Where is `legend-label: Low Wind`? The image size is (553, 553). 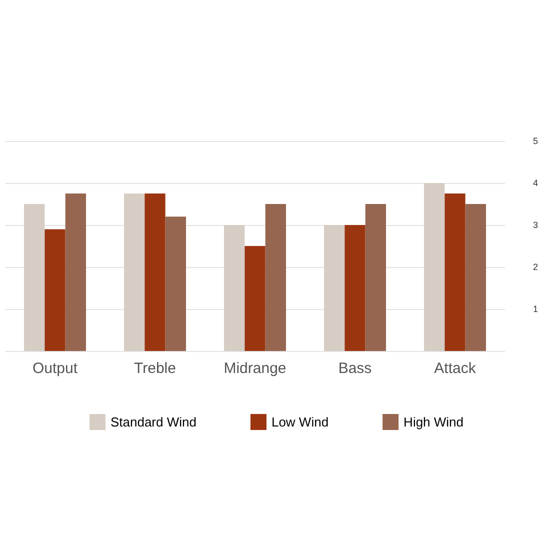 legend-label: Low Wind is located at coordinates (300, 422).